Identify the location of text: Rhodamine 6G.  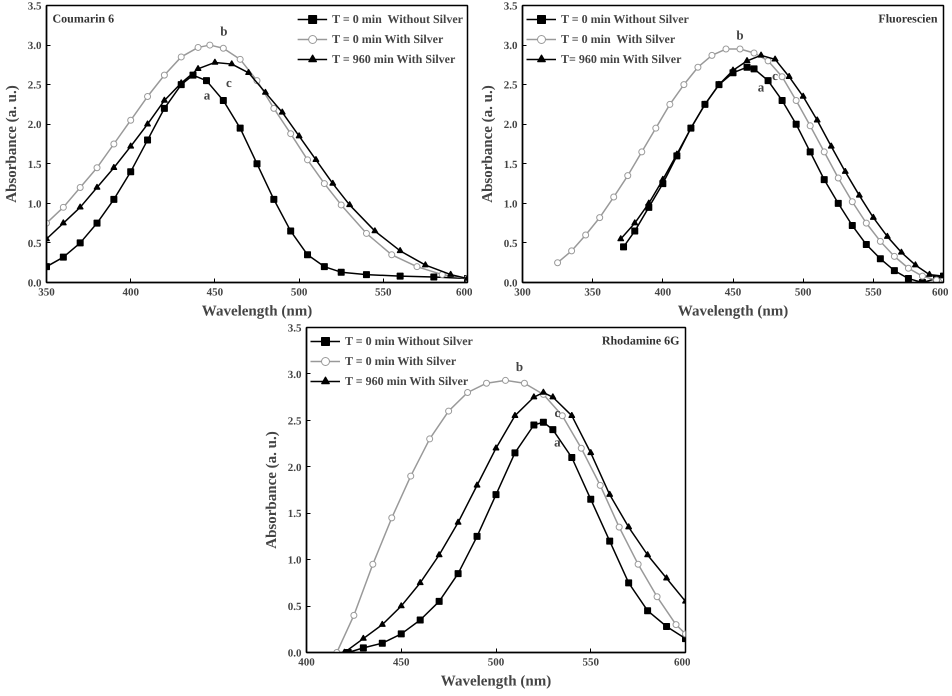
(641, 341).